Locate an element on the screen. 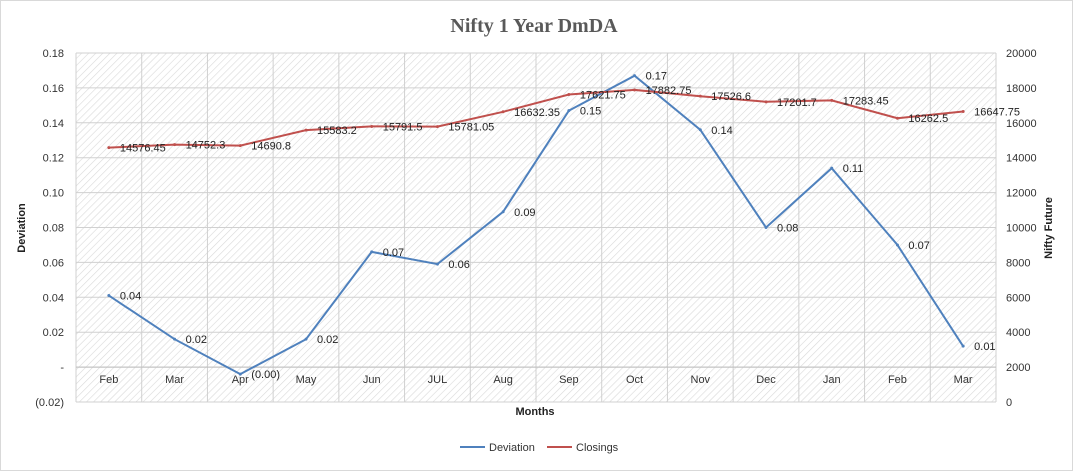 The image size is (1073, 471). right-tick-label: 14000 is located at coordinates (1021, 159).